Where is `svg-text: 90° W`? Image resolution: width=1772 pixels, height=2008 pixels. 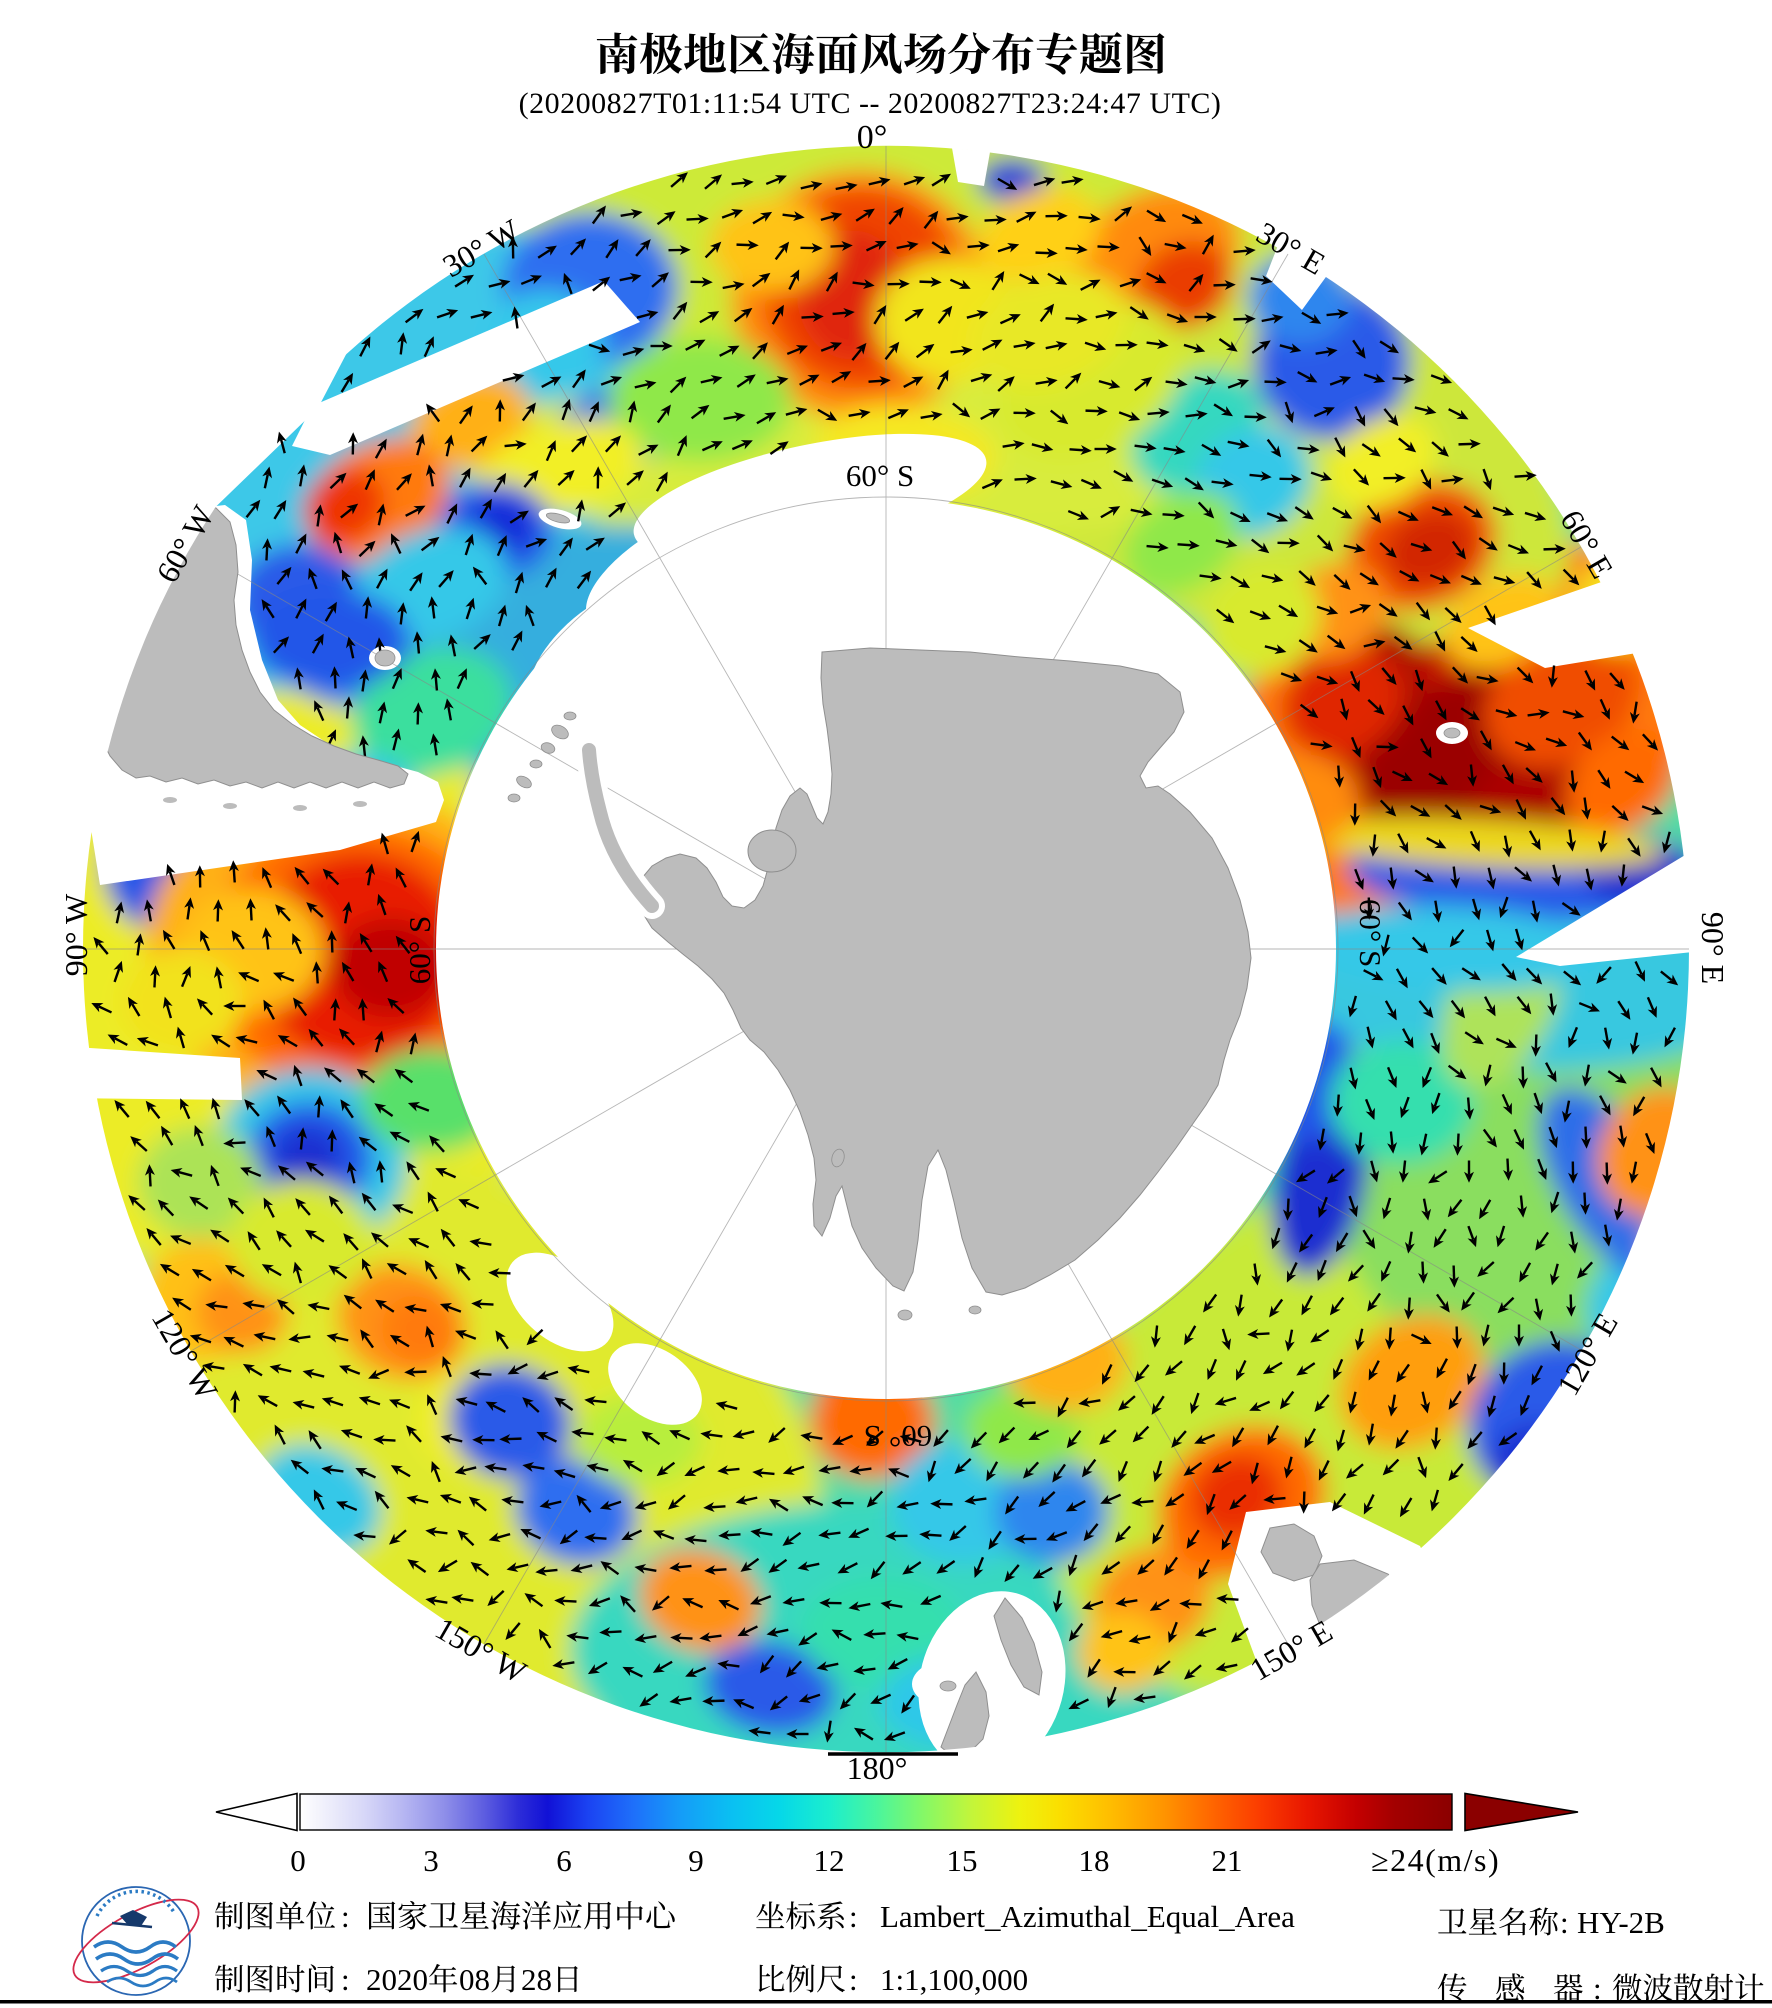
svg-text: 90° W is located at coordinates (76, 934).